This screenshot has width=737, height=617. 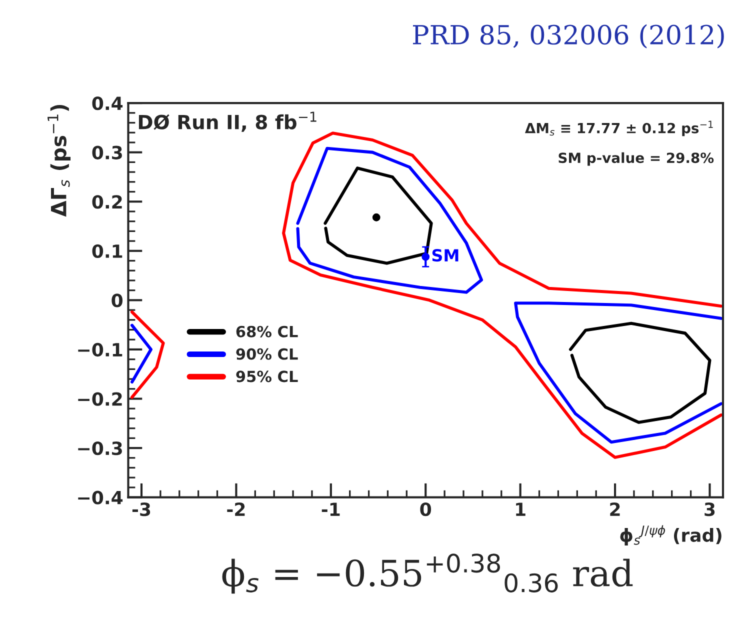 What do you see at coordinates (100, 497) in the screenshot?
I see `y-tick-label: −0.4` at bounding box center [100, 497].